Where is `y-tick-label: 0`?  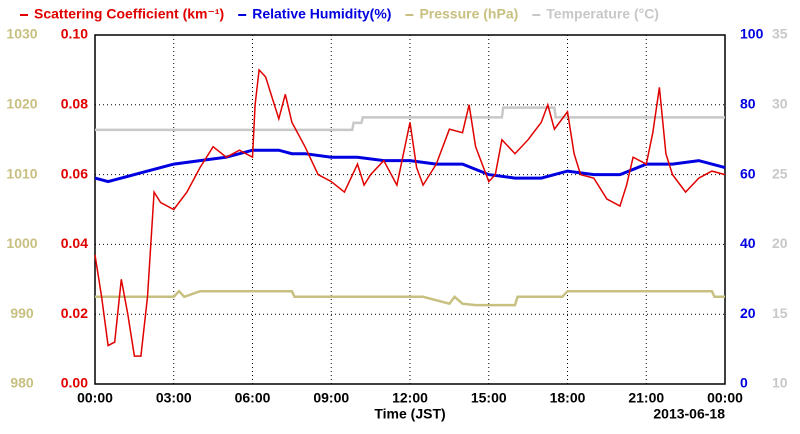
y-tick-label: 0 is located at coordinates (744, 383).